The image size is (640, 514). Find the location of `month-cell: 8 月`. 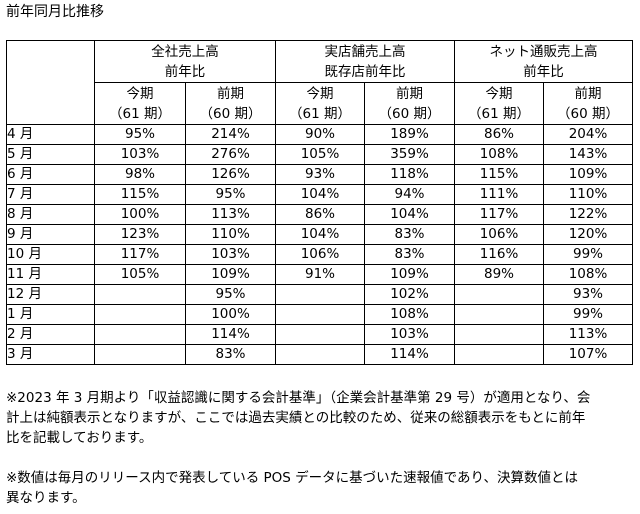

month-cell: 8 月 is located at coordinates (50, 214).